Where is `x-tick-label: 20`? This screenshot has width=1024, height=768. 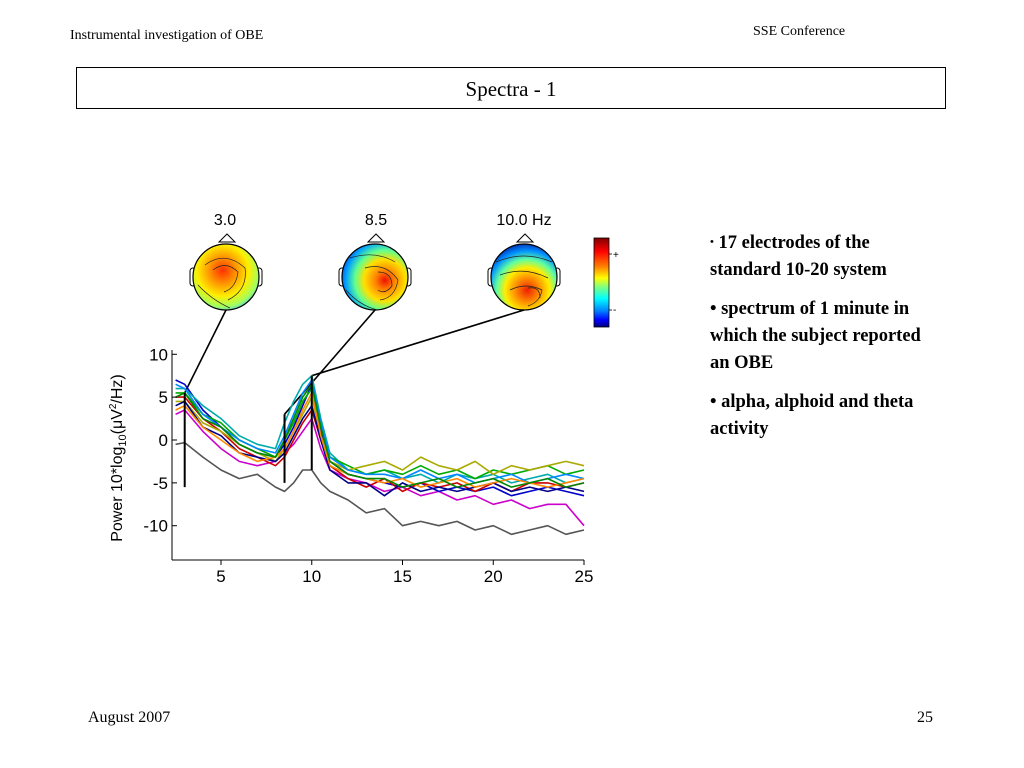
x-tick-label: 20 is located at coordinates (493, 576).